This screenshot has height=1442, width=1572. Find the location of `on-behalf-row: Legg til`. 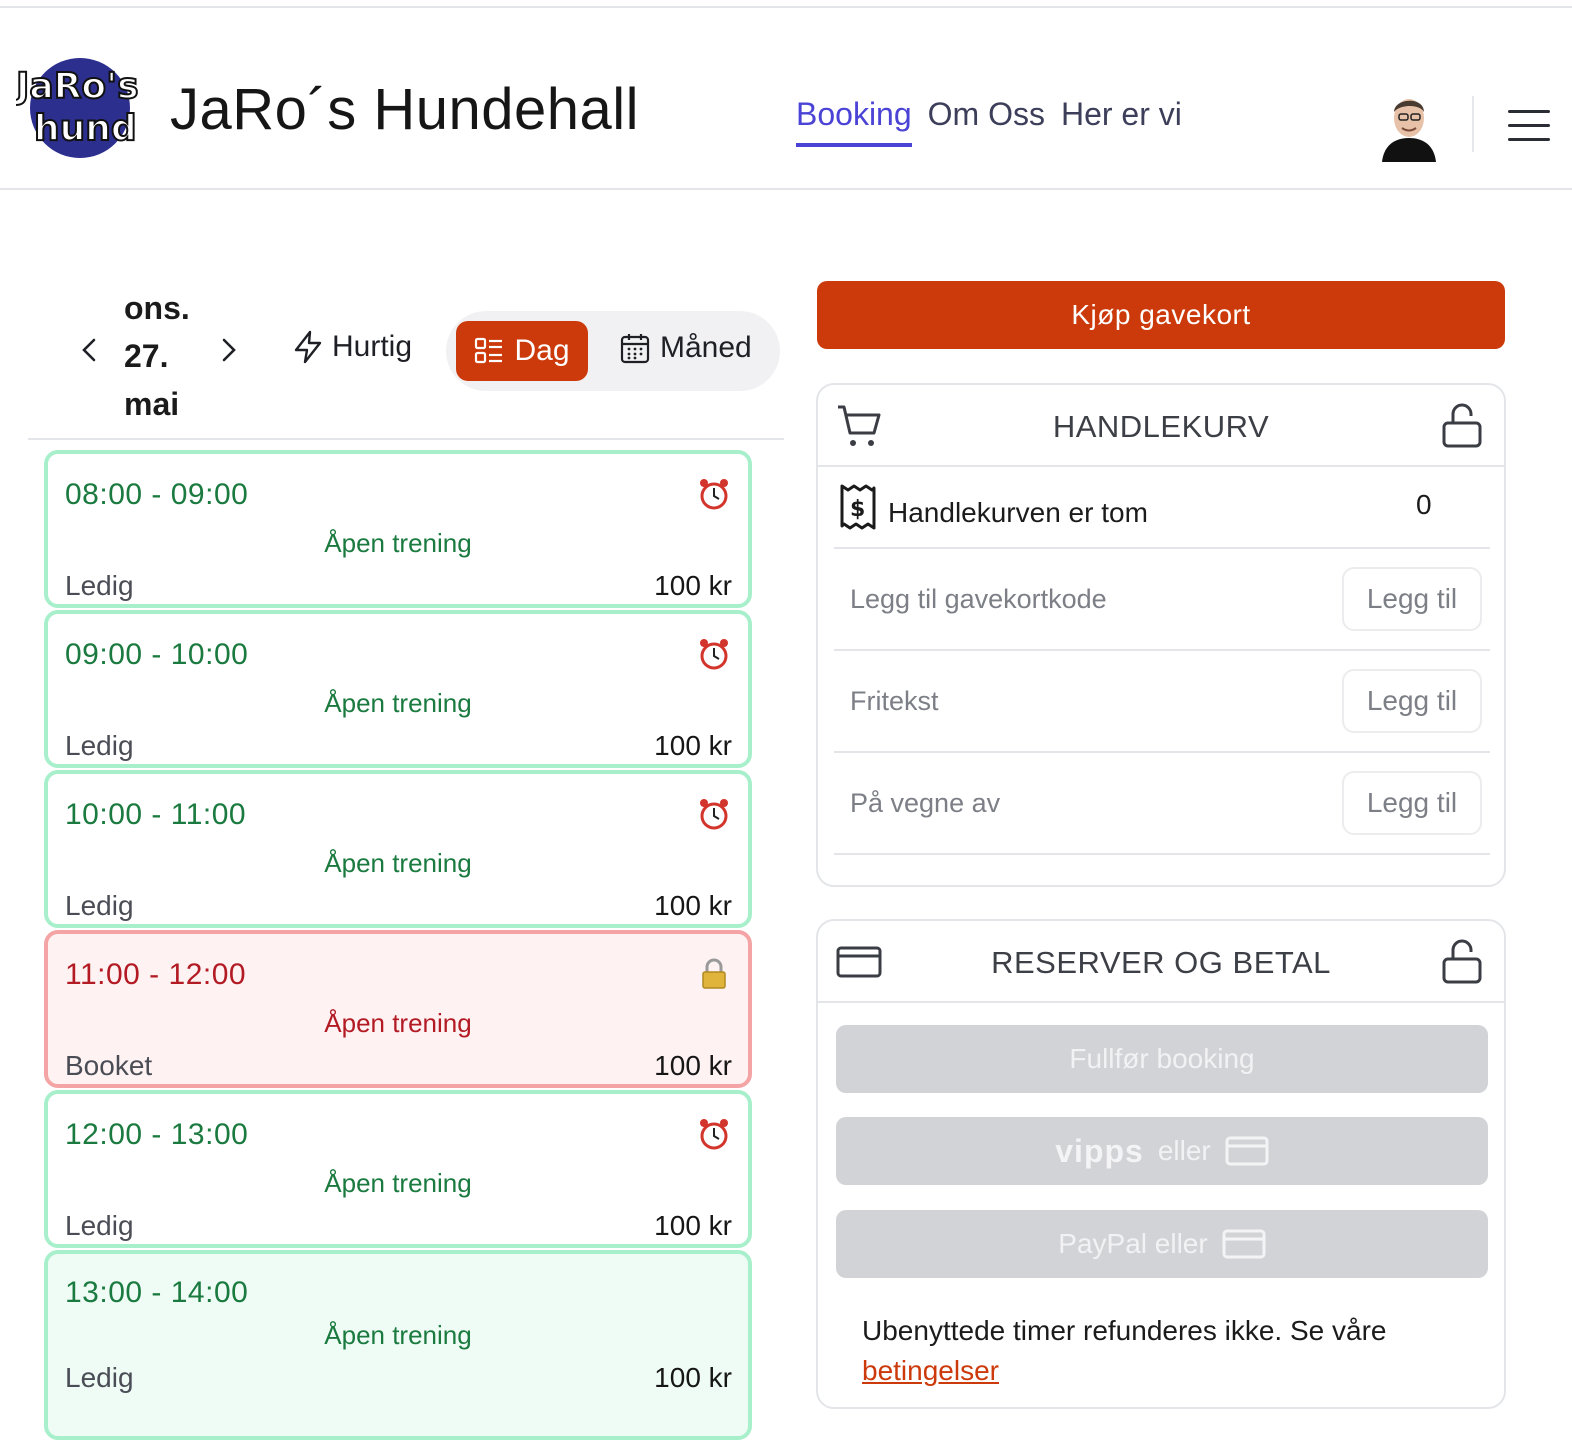

on-behalf-row: Legg til is located at coordinates (1162, 804).